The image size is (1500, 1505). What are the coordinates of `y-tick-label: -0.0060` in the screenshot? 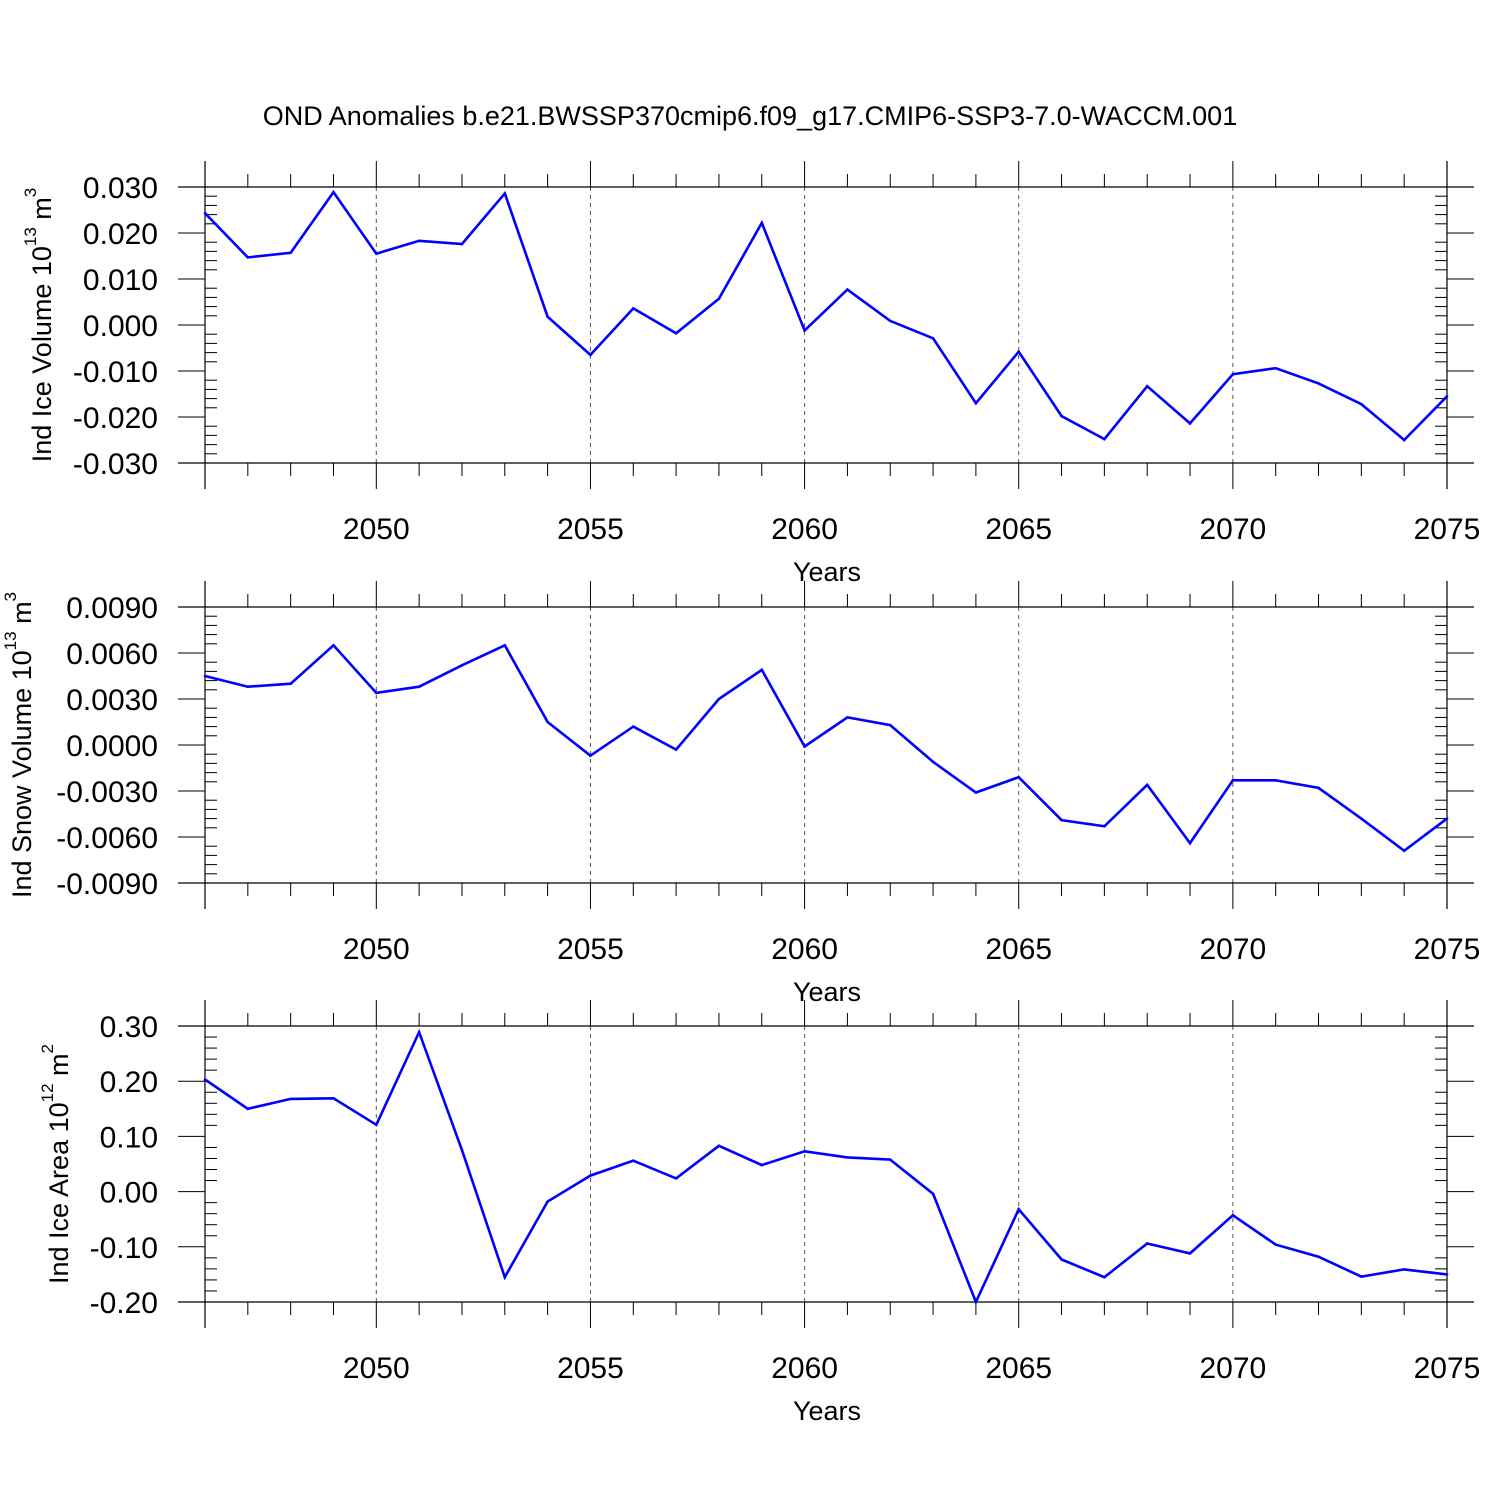 It's located at (107, 838).